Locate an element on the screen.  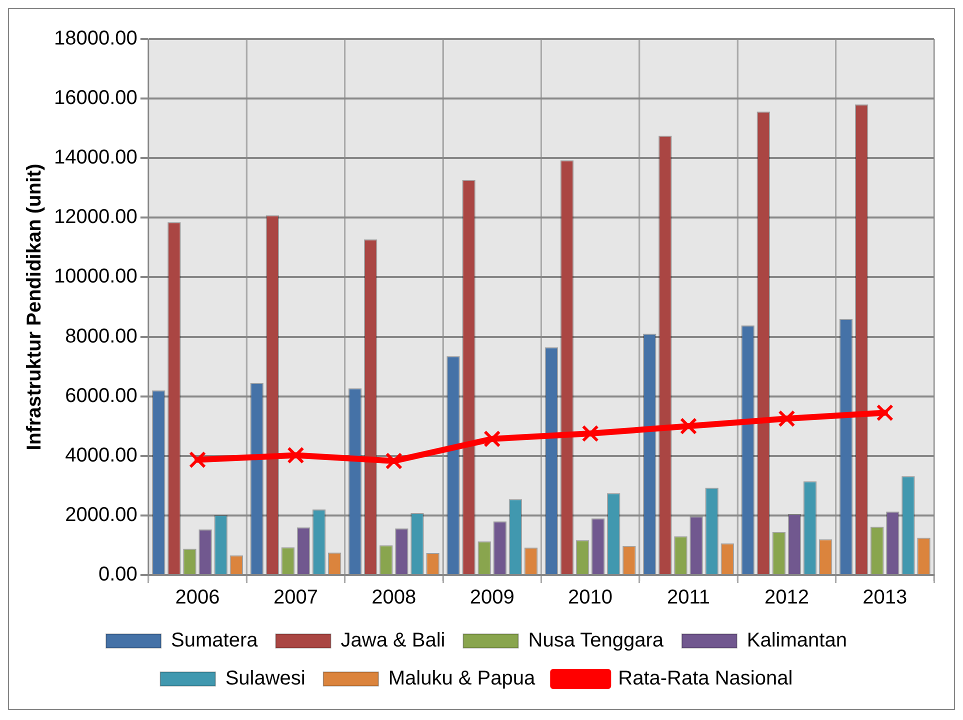
legend-label: Rata-Rata Nasional is located at coordinates (705, 679).